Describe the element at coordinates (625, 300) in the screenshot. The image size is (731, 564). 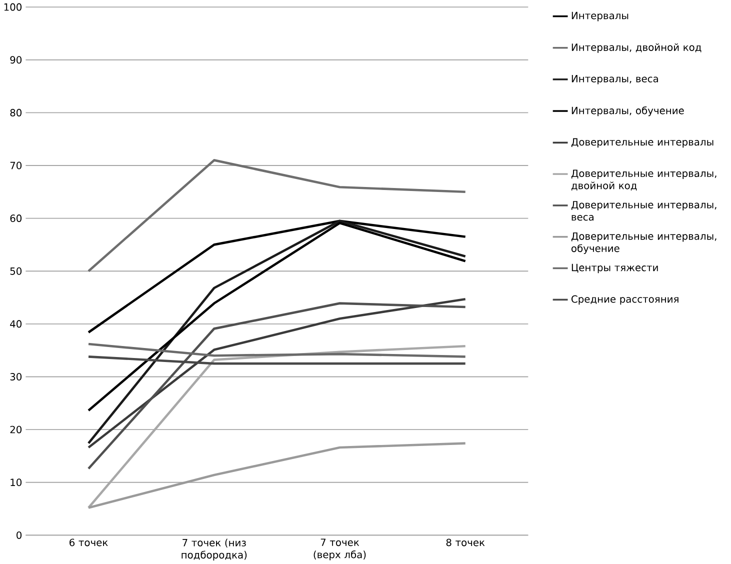
I see `legend-label: Средние расстояния` at that location.